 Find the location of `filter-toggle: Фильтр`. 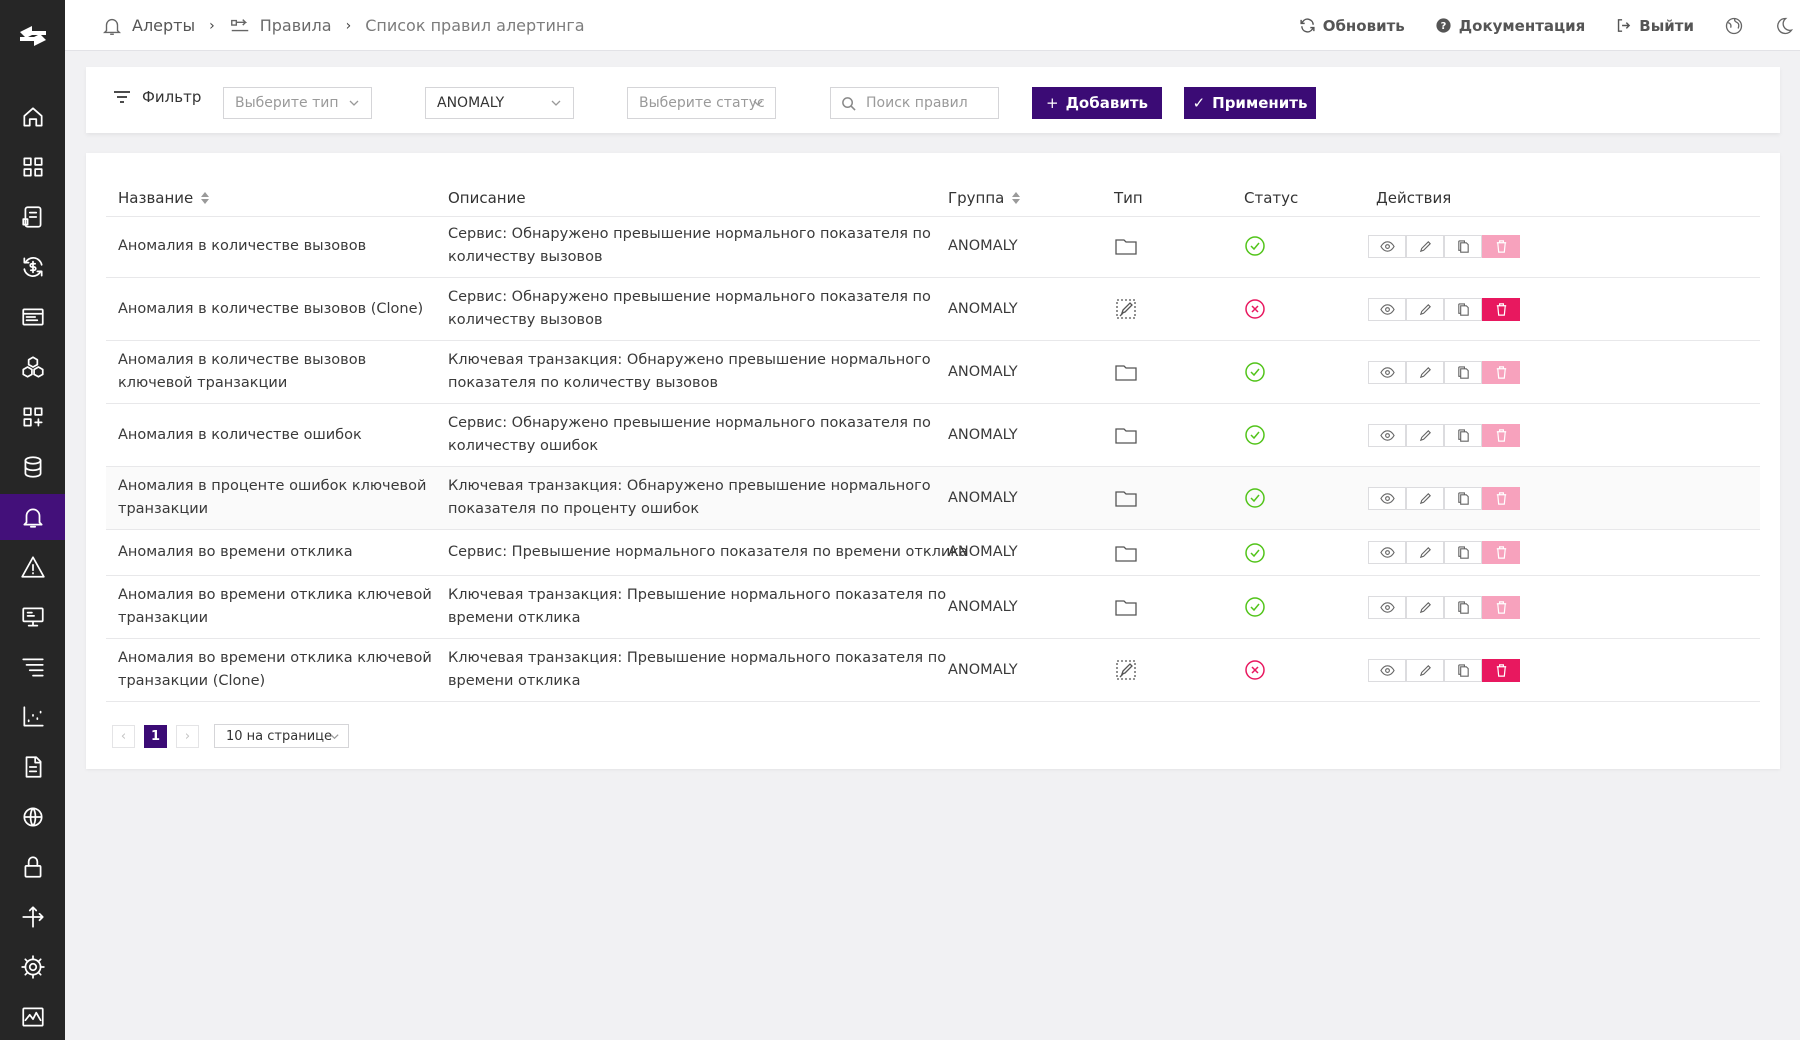

filter-toggle: Фильтр is located at coordinates (156, 97).